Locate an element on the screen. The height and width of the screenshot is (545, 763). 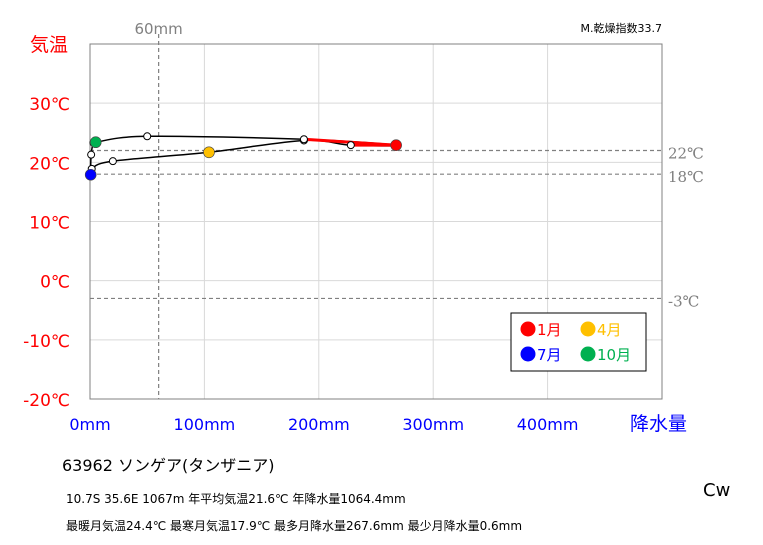
ref-line-precip-label: 60mm is located at coordinates (158, 29).